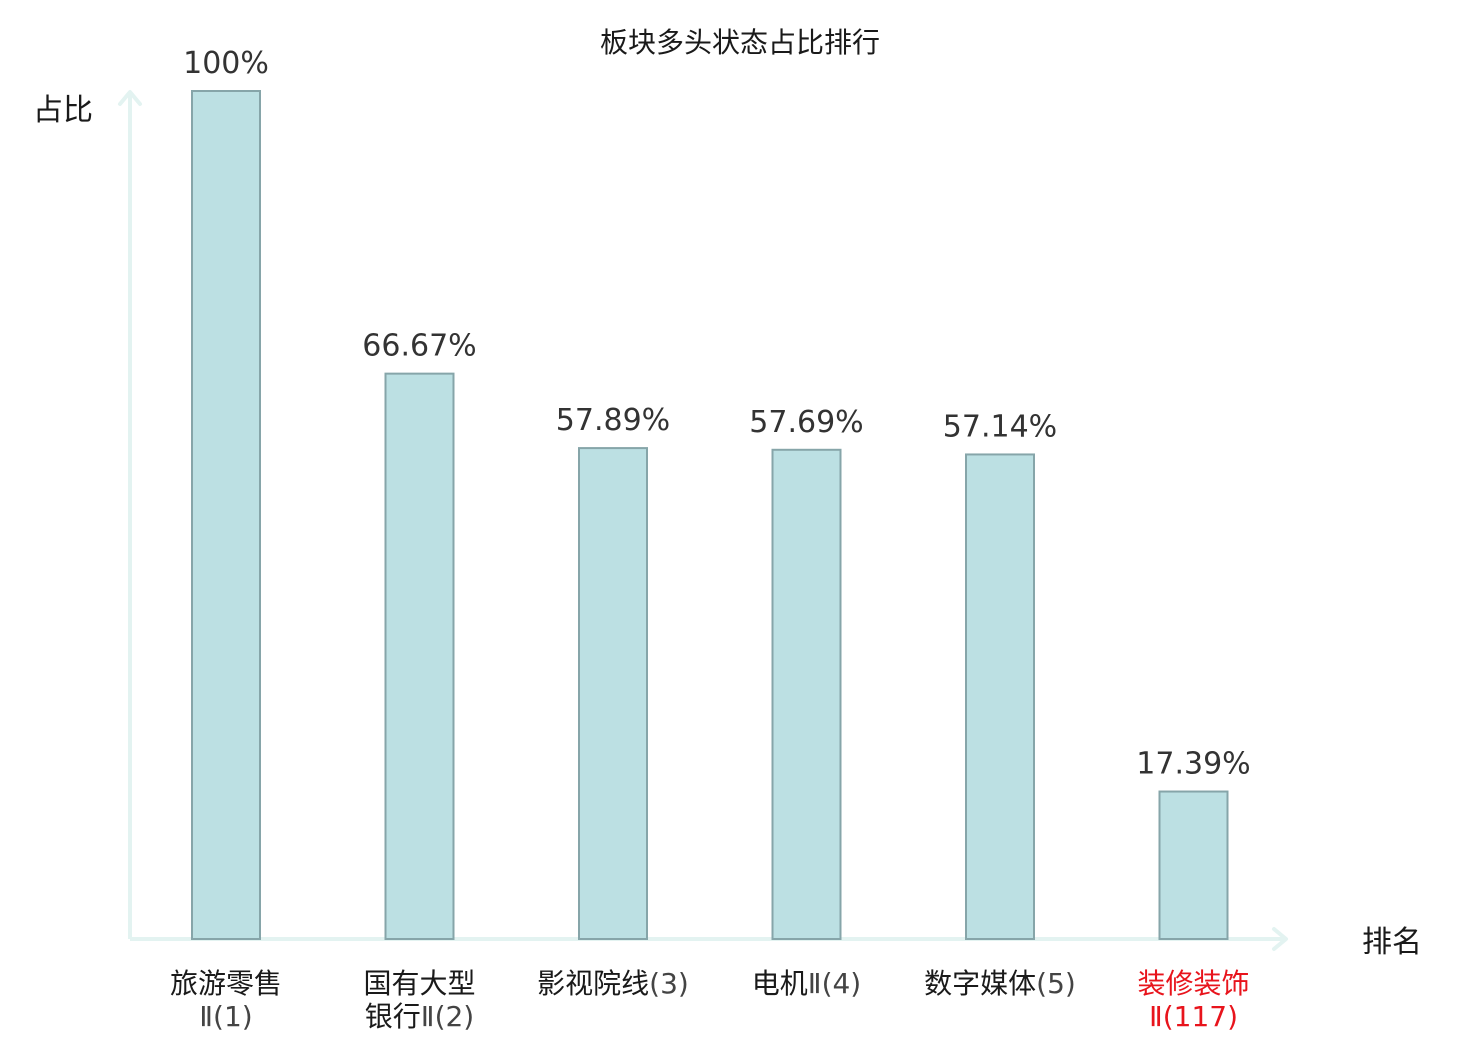  What do you see at coordinates (1193, 764) in the screenshot?
I see `bar-value-label: 17.39%` at bounding box center [1193, 764].